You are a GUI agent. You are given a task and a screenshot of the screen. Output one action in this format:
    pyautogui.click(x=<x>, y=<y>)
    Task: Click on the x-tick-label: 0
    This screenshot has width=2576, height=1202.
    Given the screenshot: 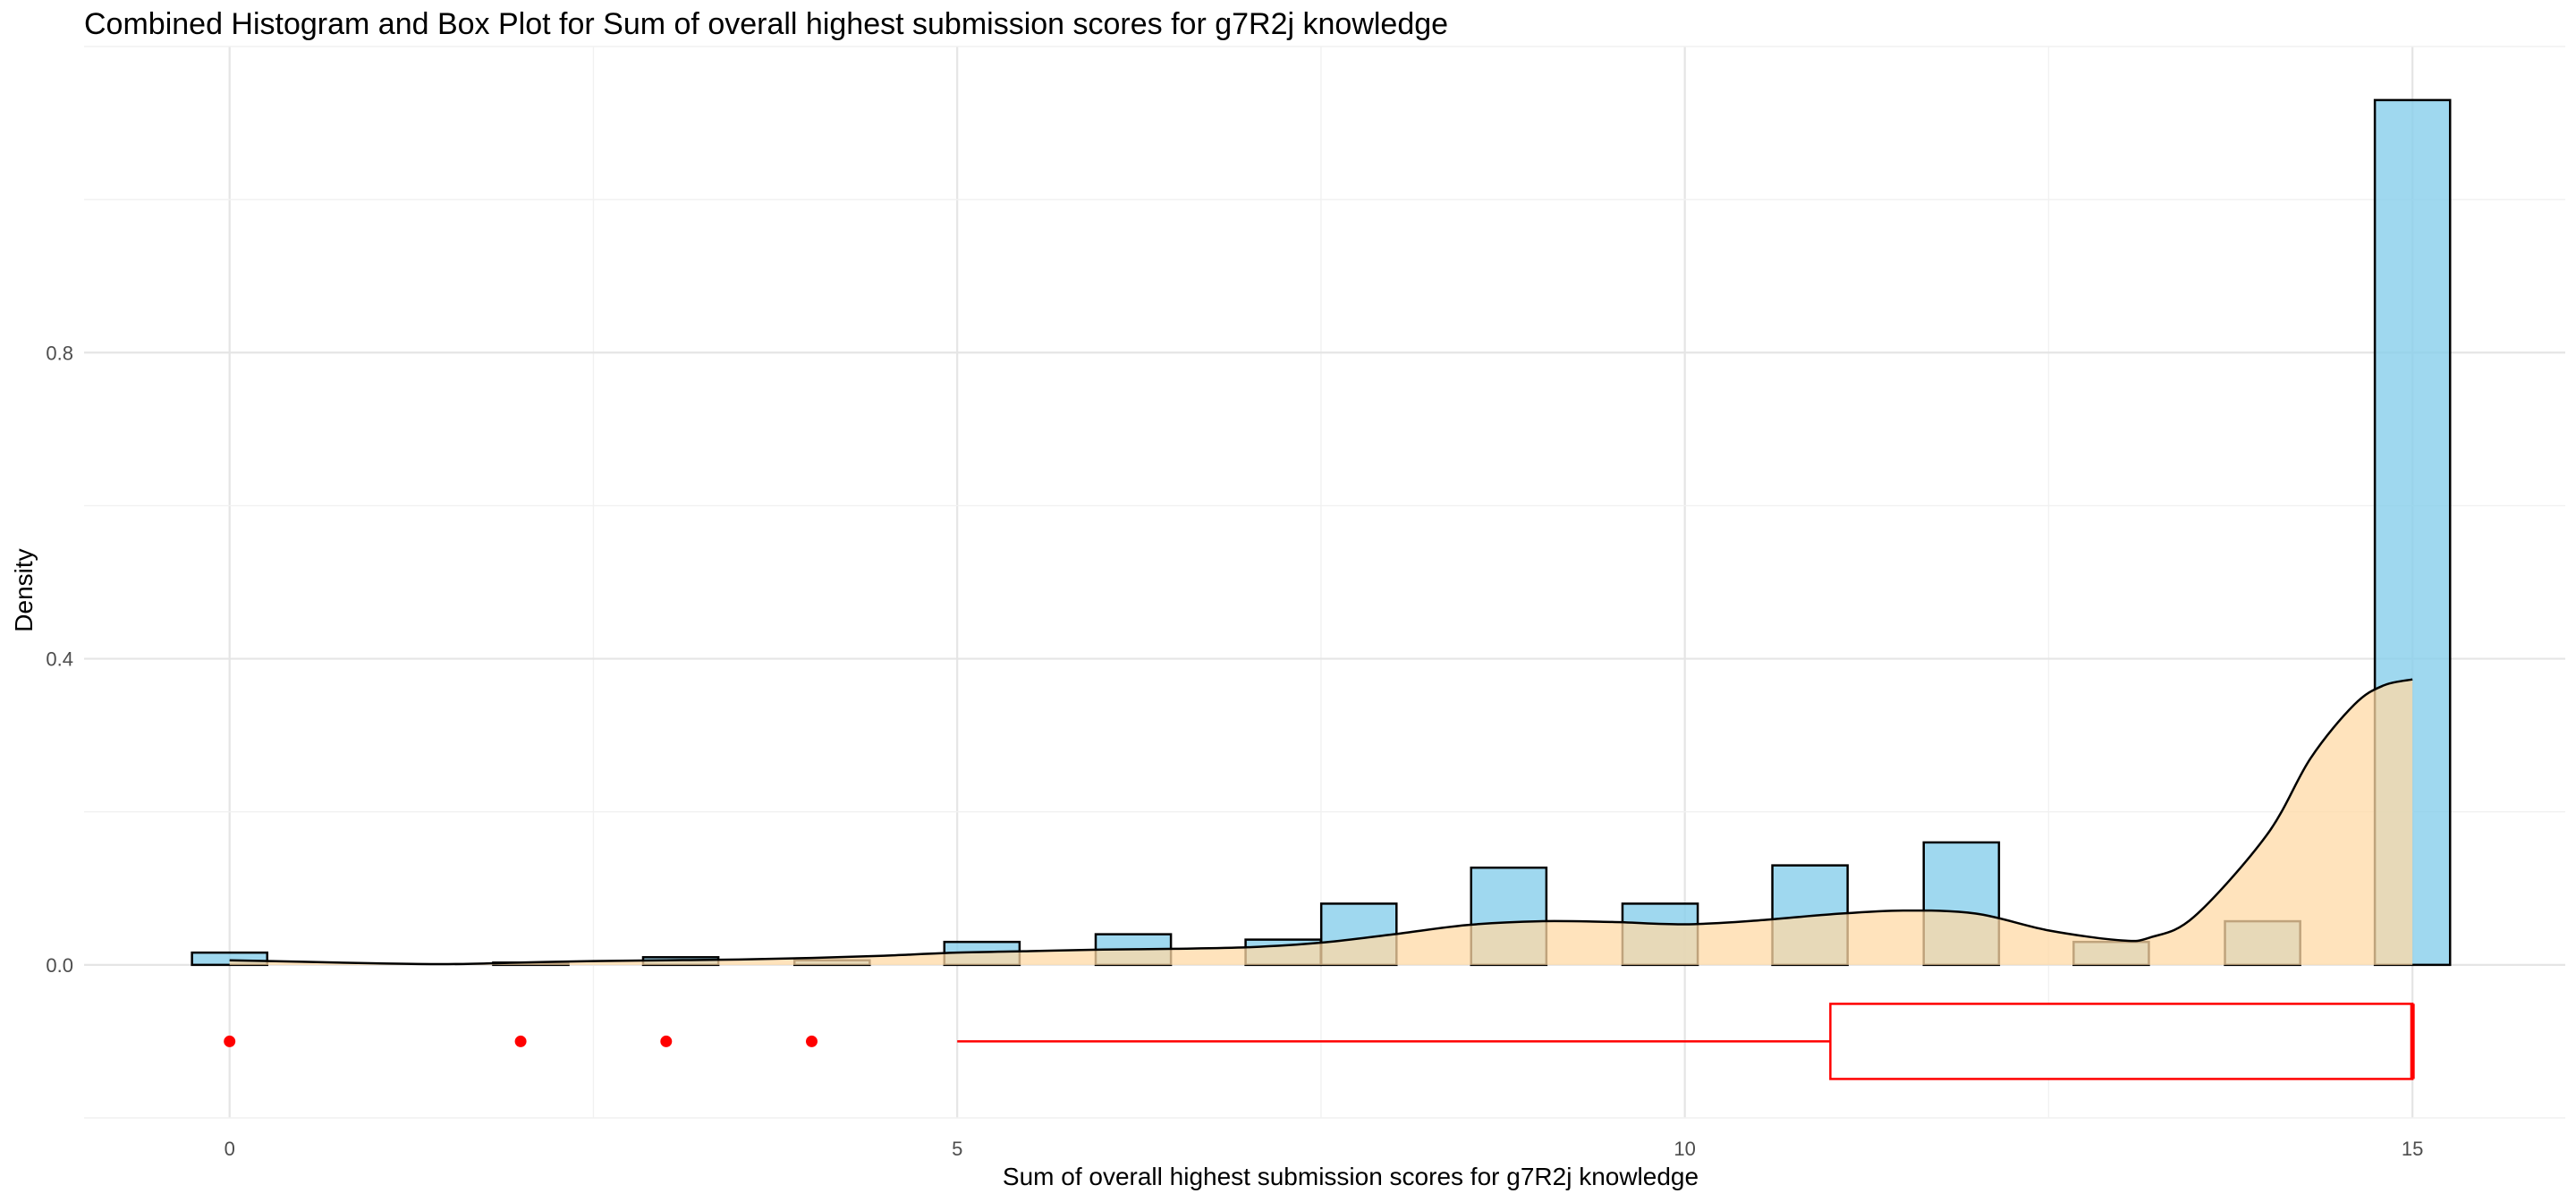 What is the action you would take?
    pyautogui.click(x=230, y=1149)
    